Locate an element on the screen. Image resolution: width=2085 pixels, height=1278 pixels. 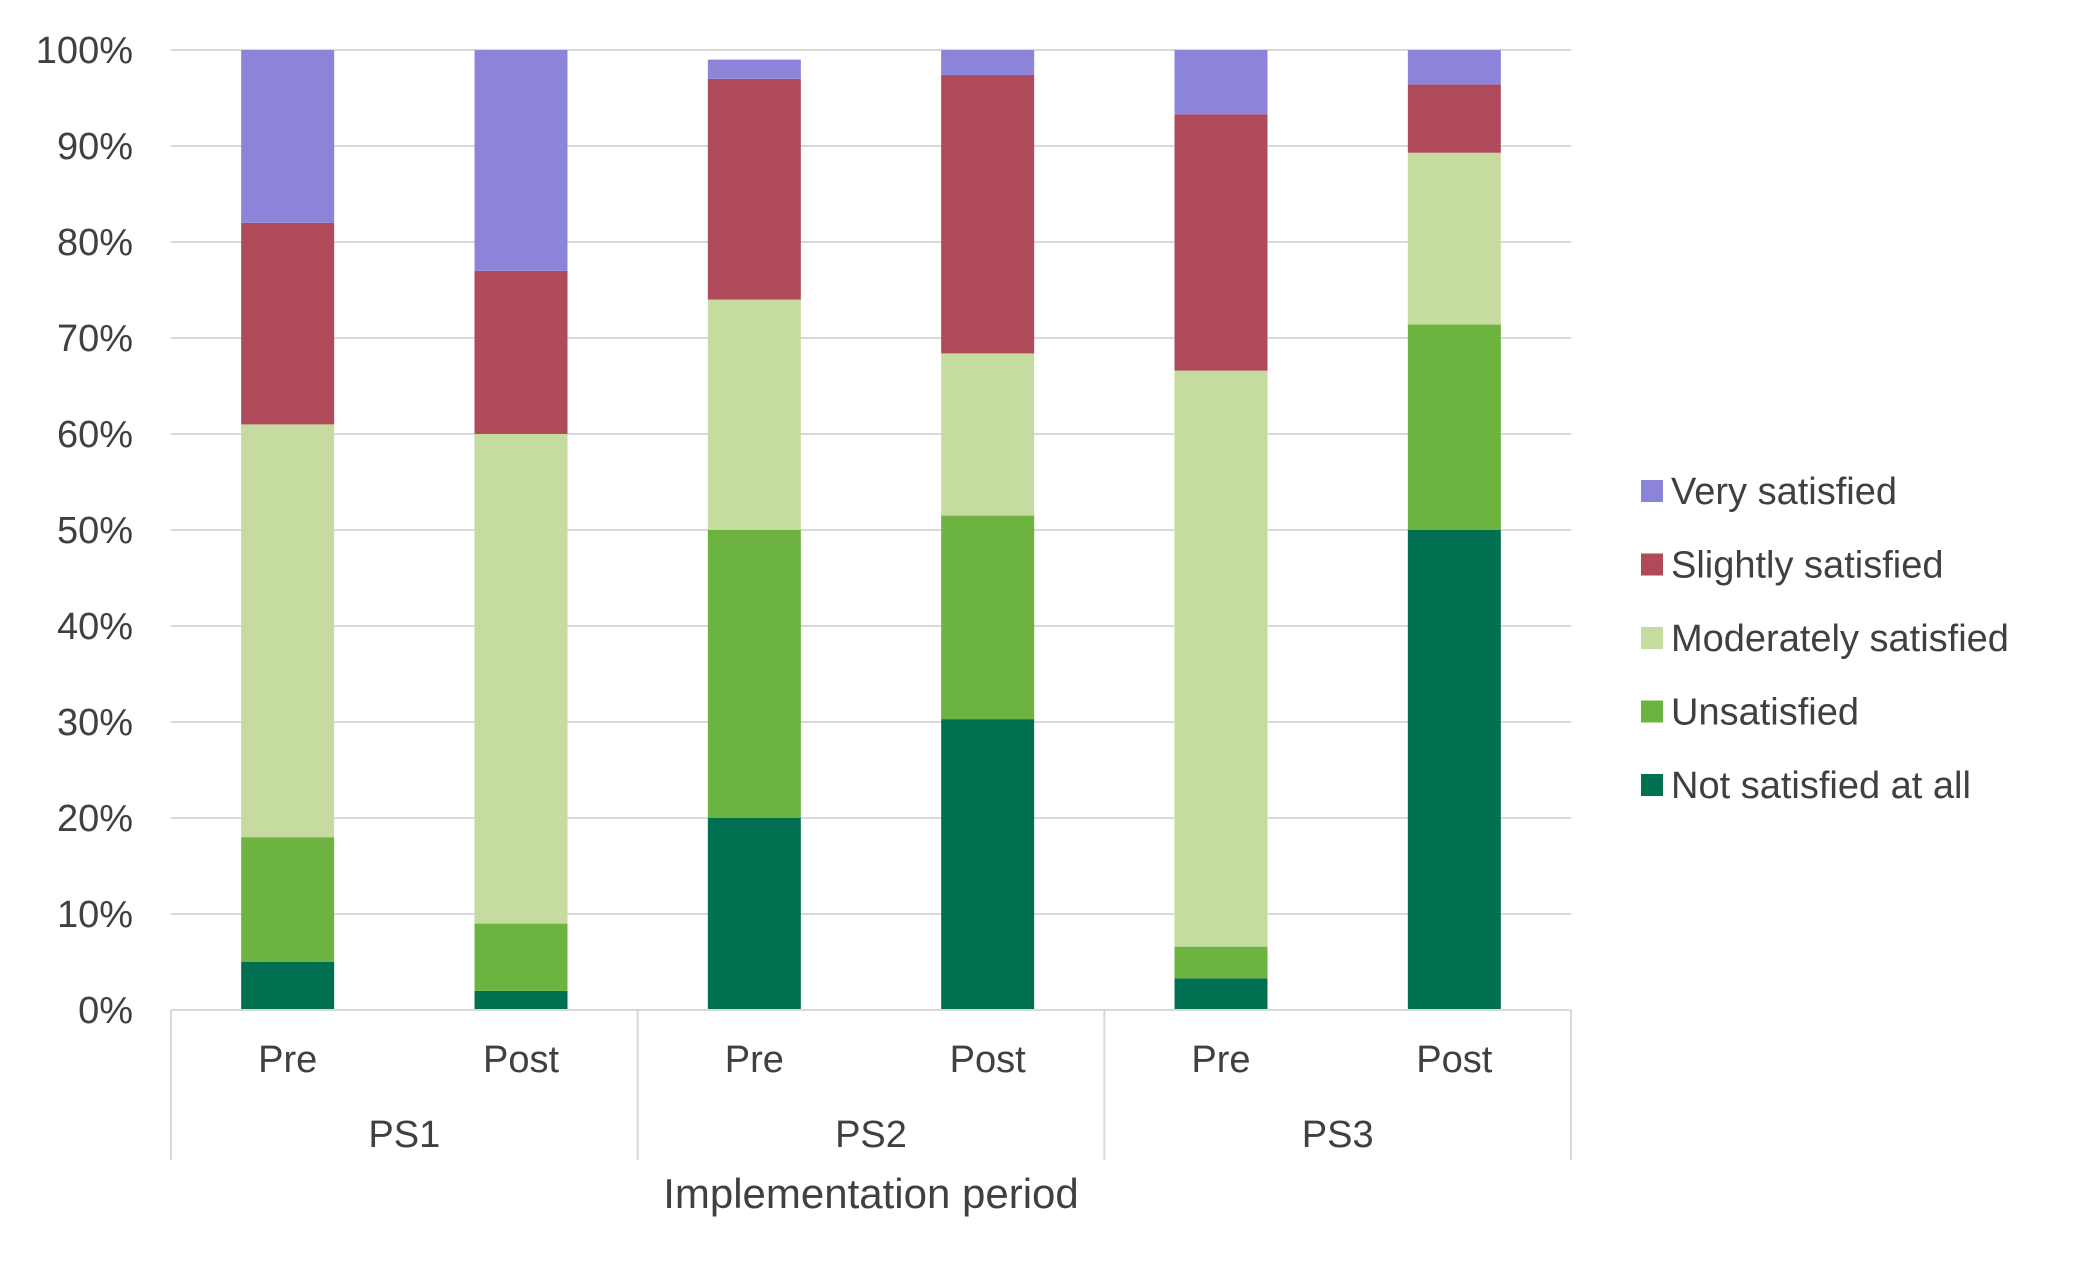
x-axis-title: Implementation period is located at coordinates (871, 1193).